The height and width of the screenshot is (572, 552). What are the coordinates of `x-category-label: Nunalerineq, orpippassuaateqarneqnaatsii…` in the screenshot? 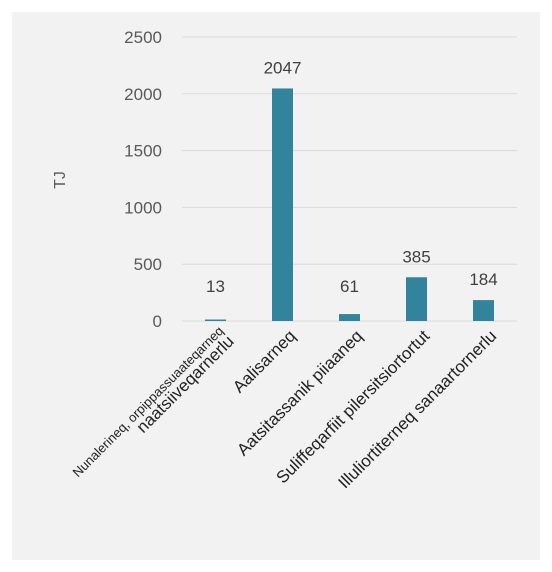 It's located at (154, 401).